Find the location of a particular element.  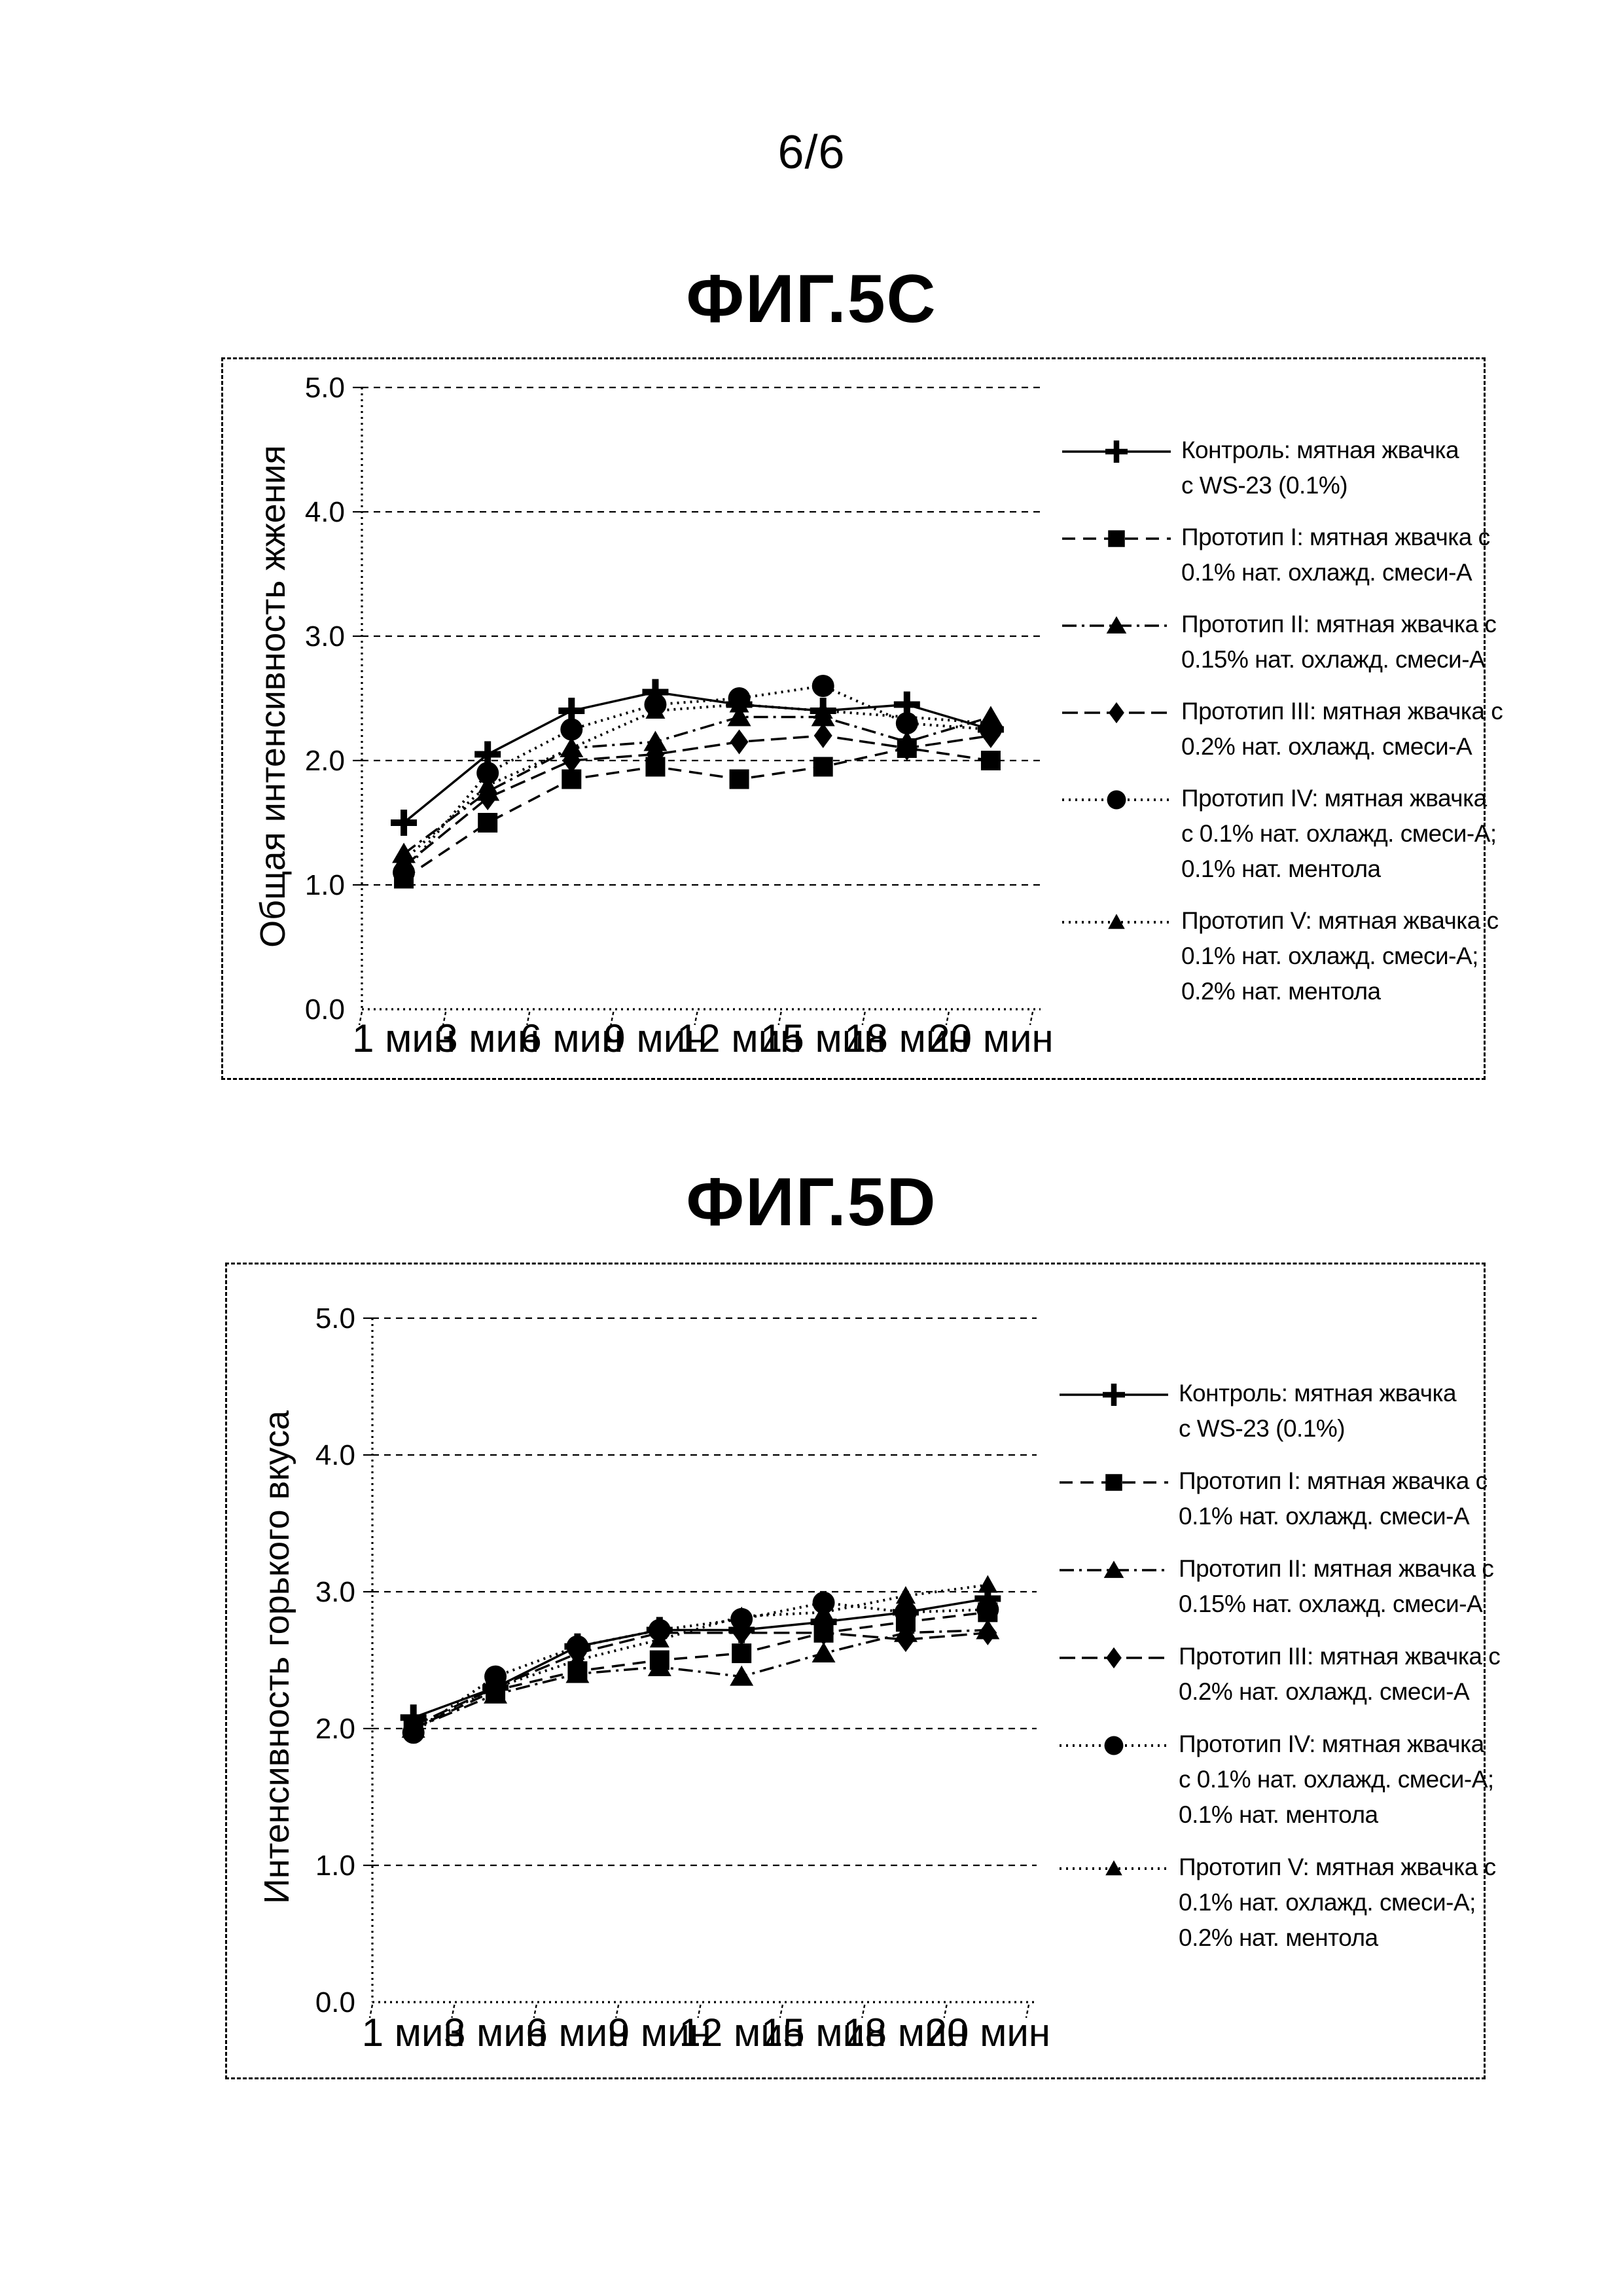

legend-label-line: Прототип I: мятная жвачка с is located at coordinates (1333, 1481).